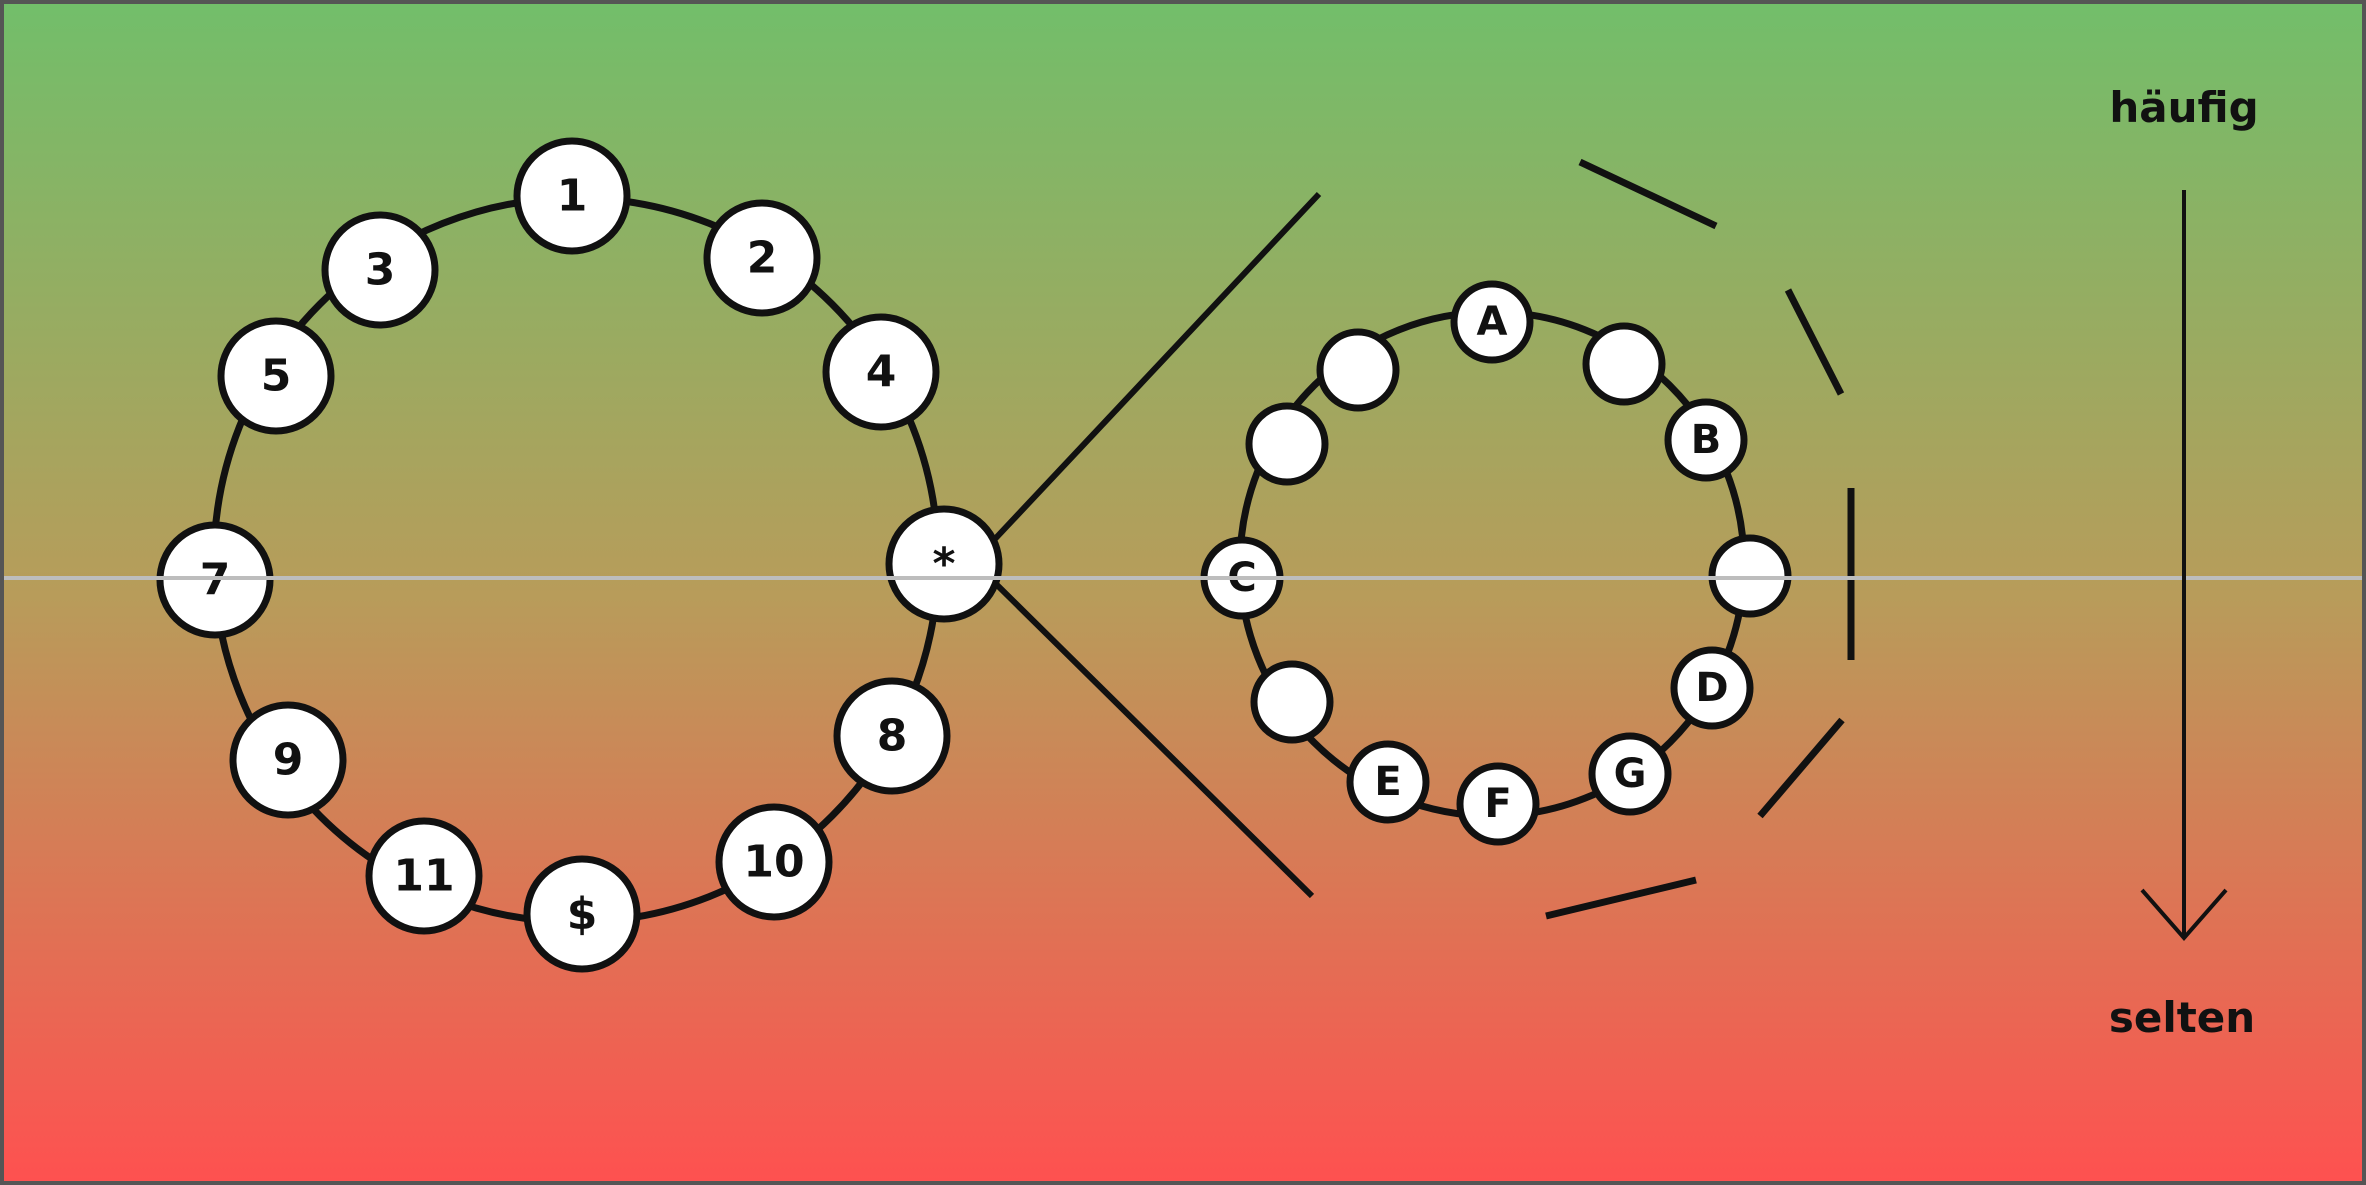  I want to click on small-ring-node-label: D, so click(1711, 688).